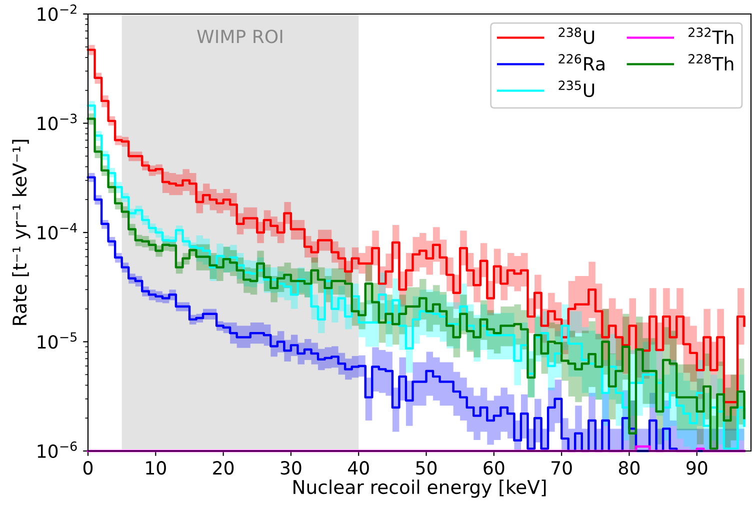 The width and height of the screenshot is (753, 506). What do you see at coordinates (562, 468) in the screenshot?
I see `x-tick-label: 70` at bounding box center [562, 468].